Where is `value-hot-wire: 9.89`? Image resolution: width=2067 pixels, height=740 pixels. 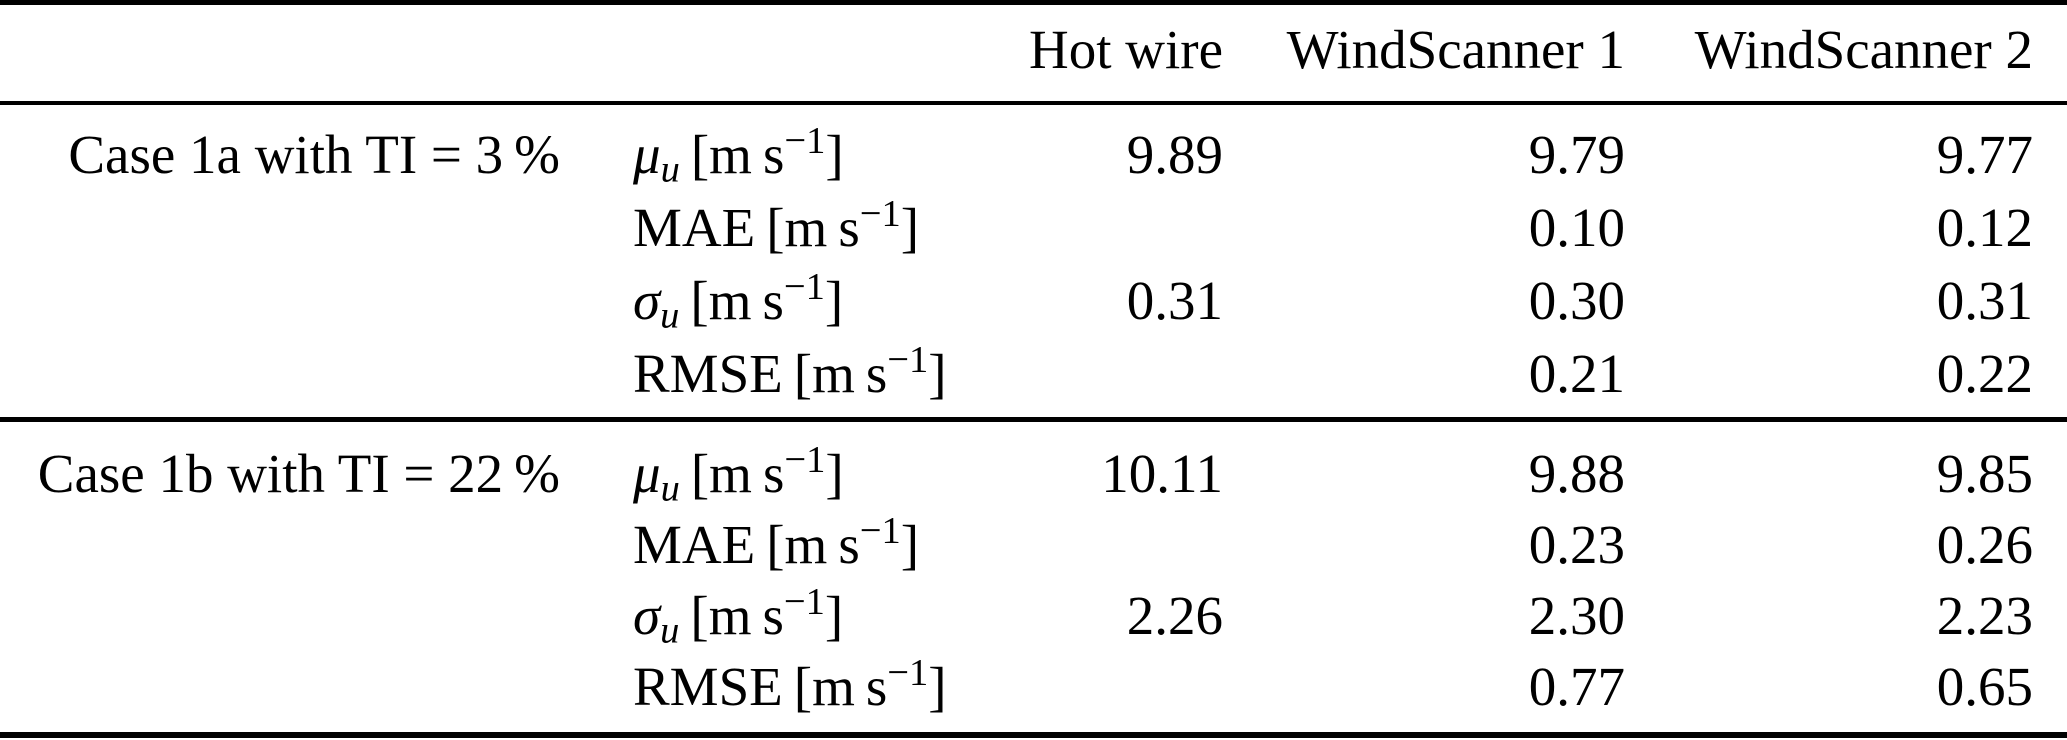 value-hot-wire: 9.89 is located at coordinates (1174, 154).